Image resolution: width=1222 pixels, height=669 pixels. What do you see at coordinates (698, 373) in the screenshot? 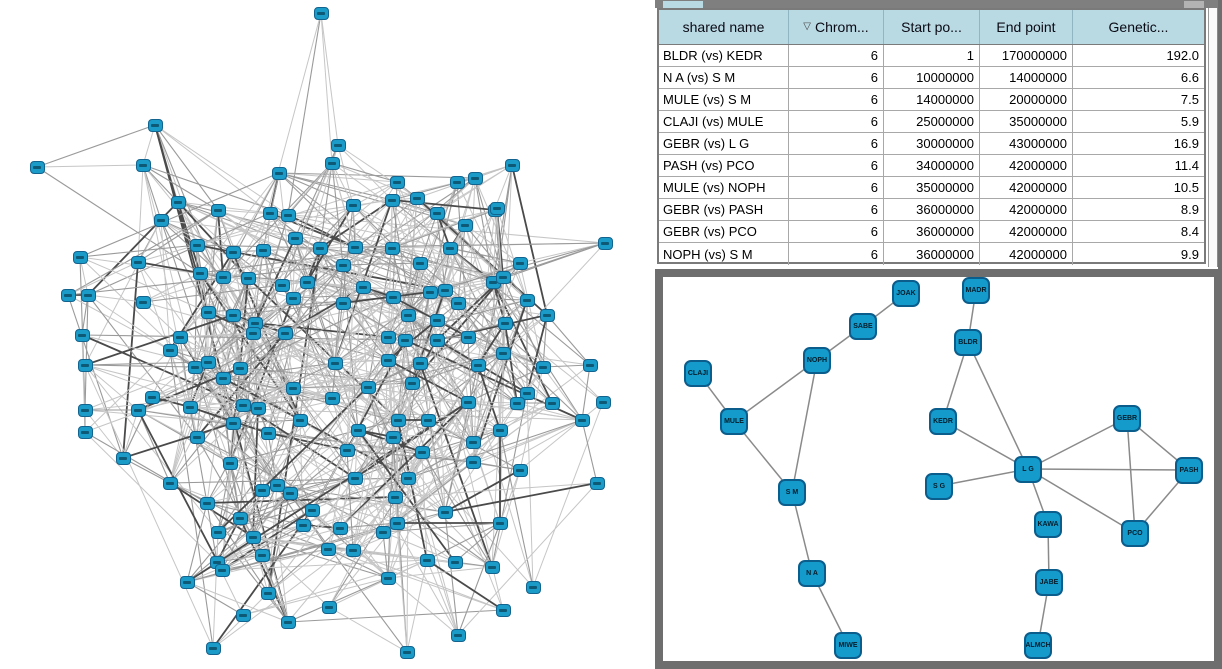
I see `node-claji: CLAJI` at bounding box center [698, 373].